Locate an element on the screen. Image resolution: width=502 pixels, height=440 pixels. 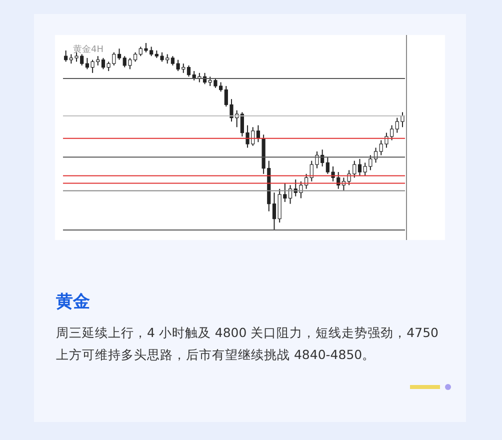
text: 周三延续上行，4 小时触及 4800 关口阻力，短线走势强劲，4750 上方可维持多头思路，后市有望继续挑战 4840-4850。 is located at coordinates (248, 344).